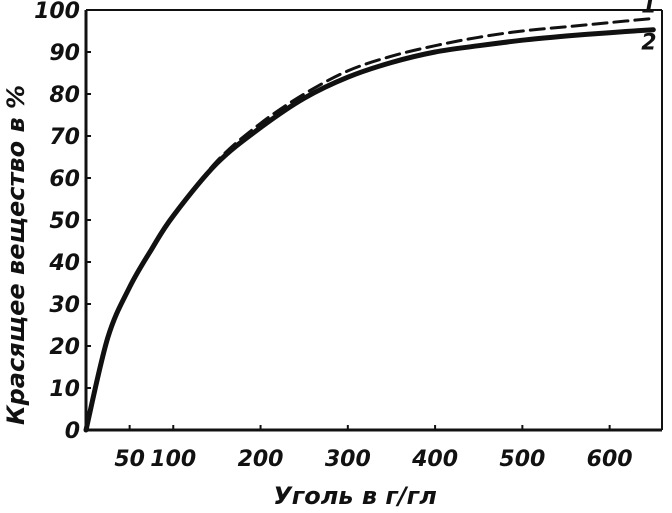 Image resolution: width=672 pixels, height=513 pixels. I want to click on series-label-1: 1, so click(648, 9).